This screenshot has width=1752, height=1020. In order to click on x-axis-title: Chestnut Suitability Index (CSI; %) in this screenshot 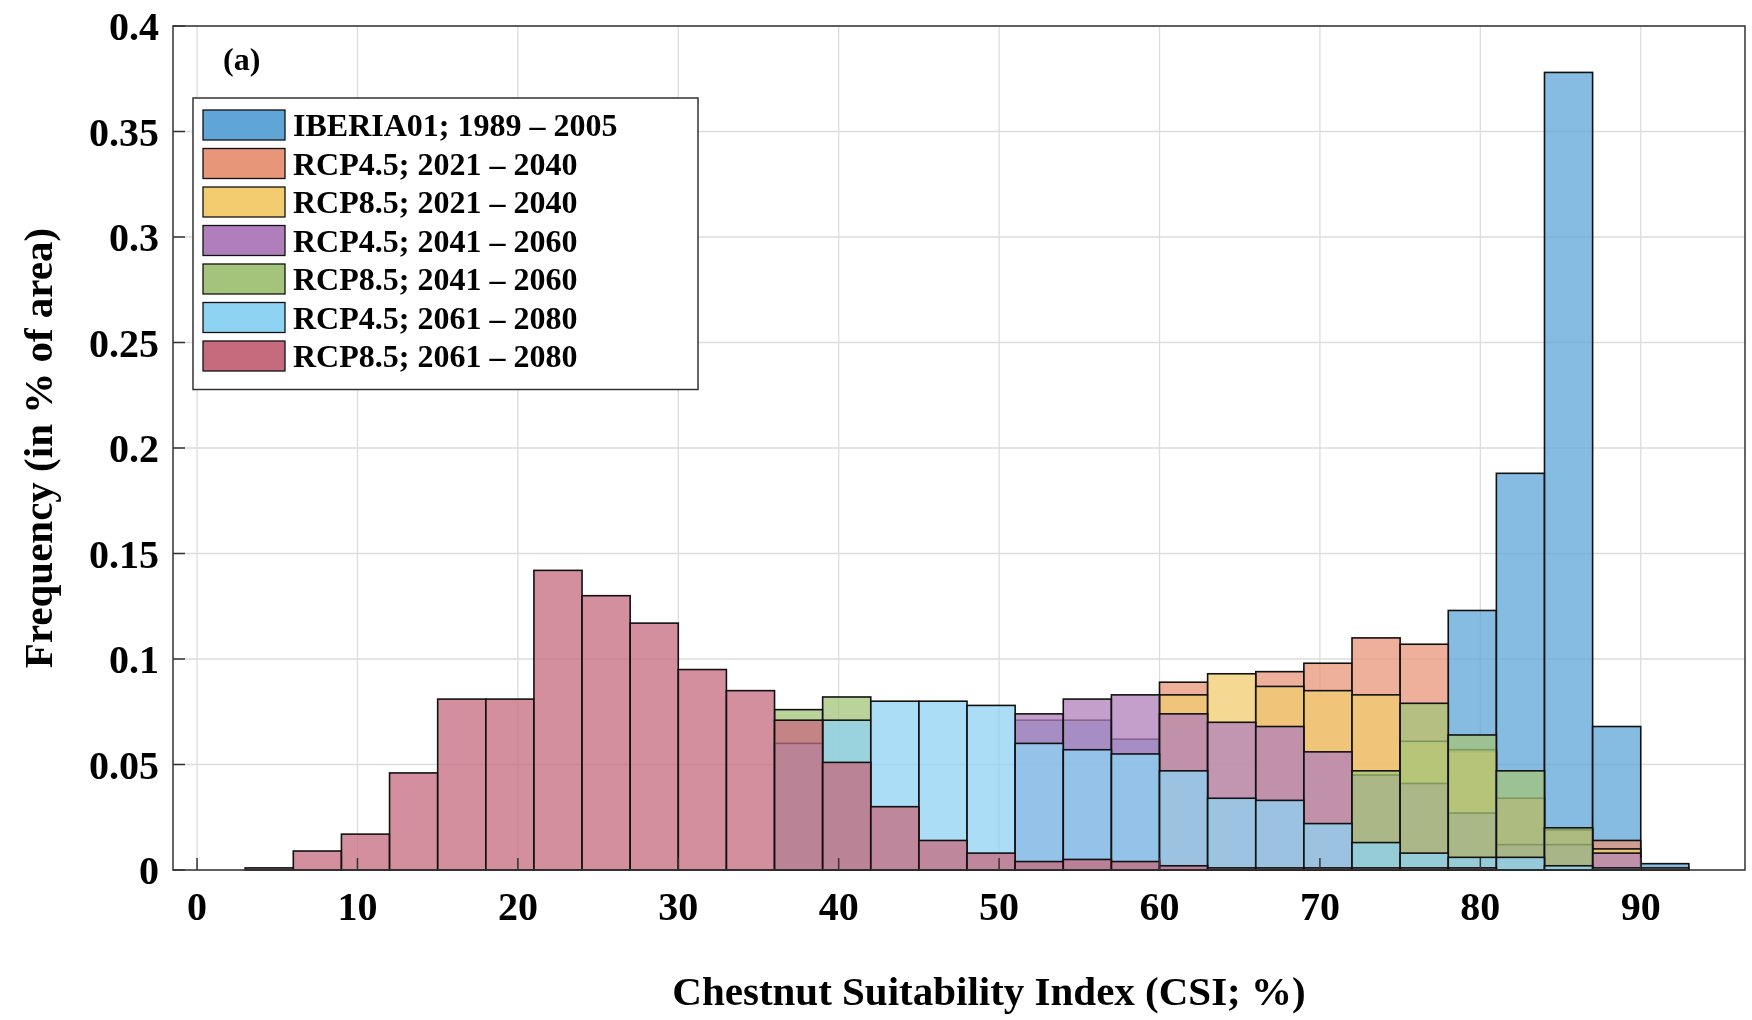, I will do `click(989, 991)`.